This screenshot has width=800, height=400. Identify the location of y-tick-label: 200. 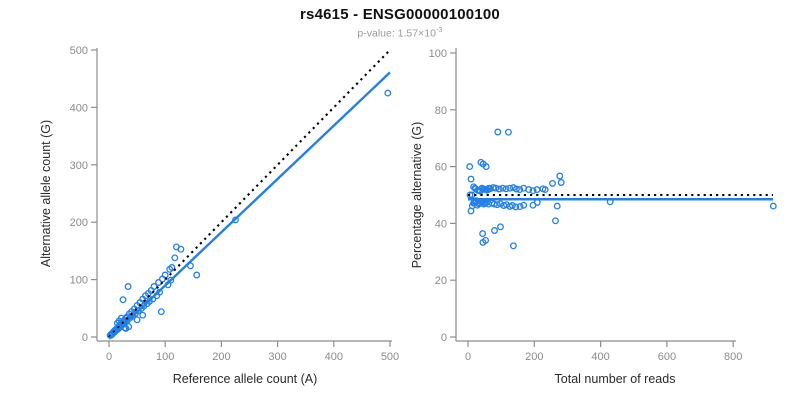
(79, 223).